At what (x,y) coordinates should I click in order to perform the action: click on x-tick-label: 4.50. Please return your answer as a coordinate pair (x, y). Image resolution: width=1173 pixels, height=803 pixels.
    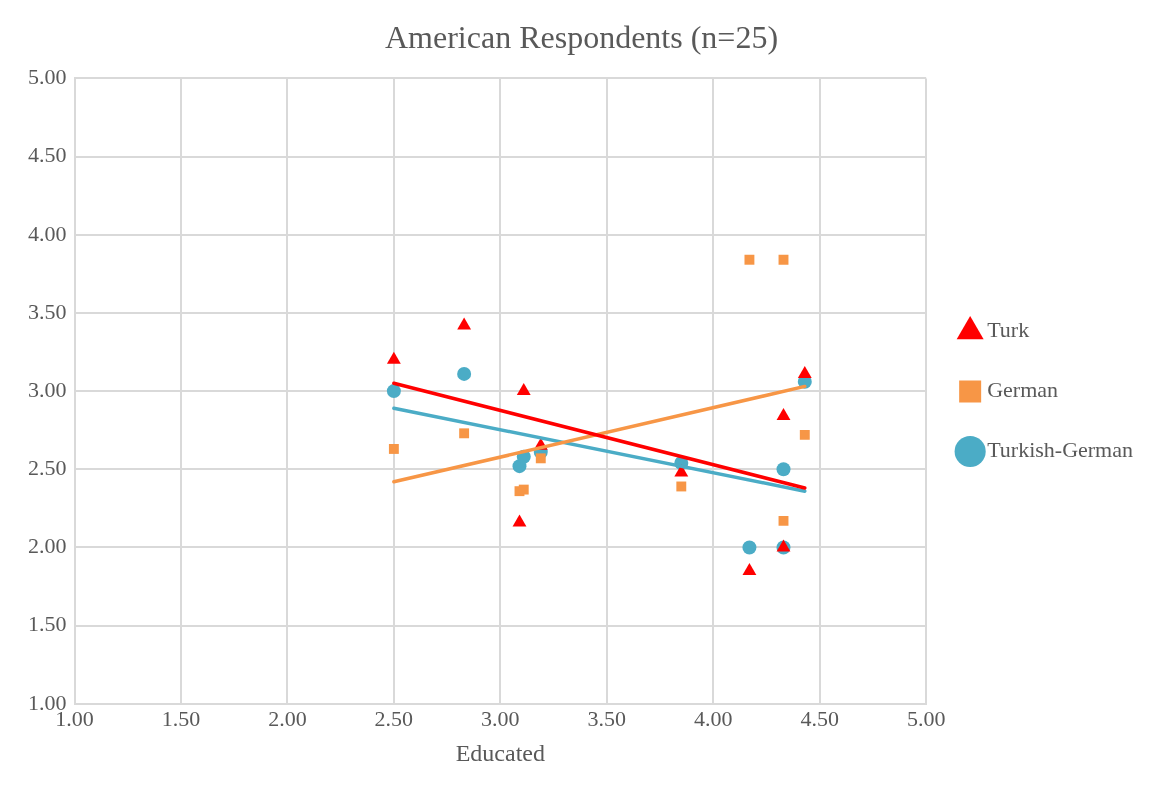
    Looking at the image, I should click on (819, 718).